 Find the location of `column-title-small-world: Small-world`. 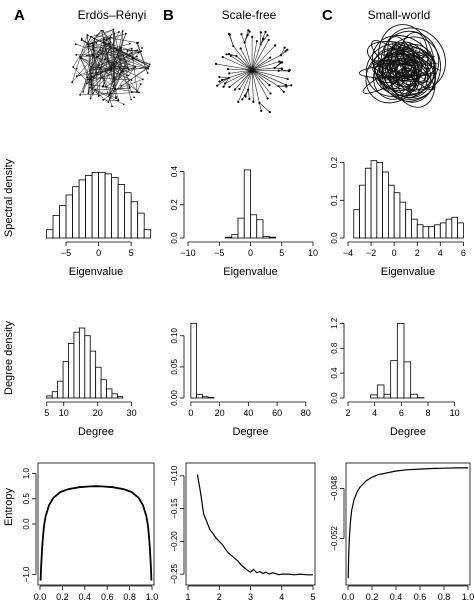

column-title-small-world: Small-world is located at coordinates (399, 15).